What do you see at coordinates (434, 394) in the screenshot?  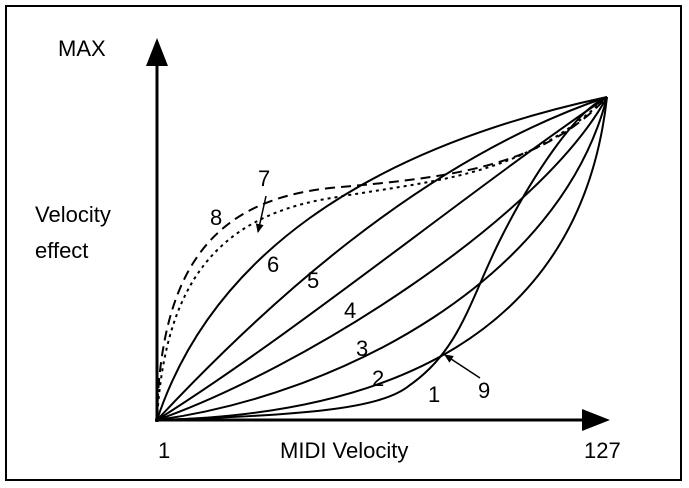 I see `curve-1-label: 1` at bounding box center [434, 394].